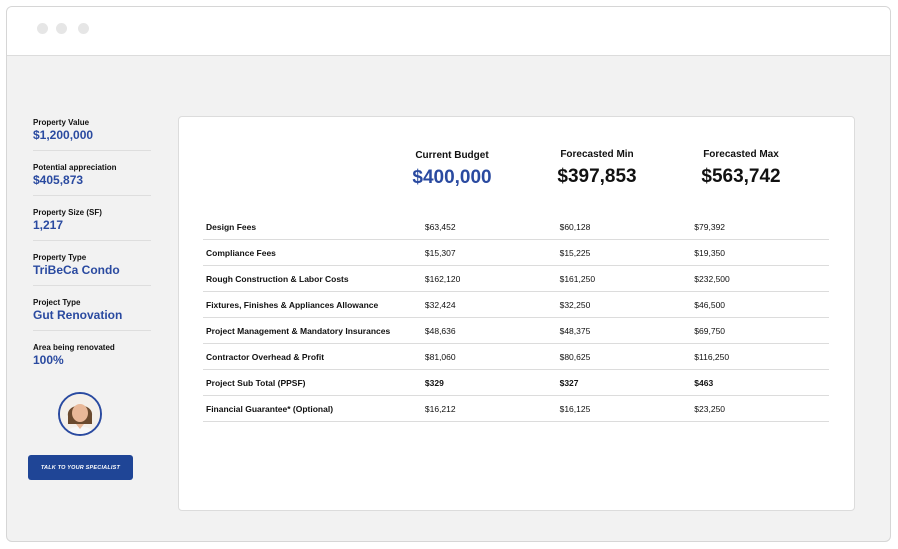 This screenshot has width=898, height=549. What do you see at coordinates (78, 315) in the screenshot?
I see `stat-value: Gut Renovation` at bounding box center [78, 315].